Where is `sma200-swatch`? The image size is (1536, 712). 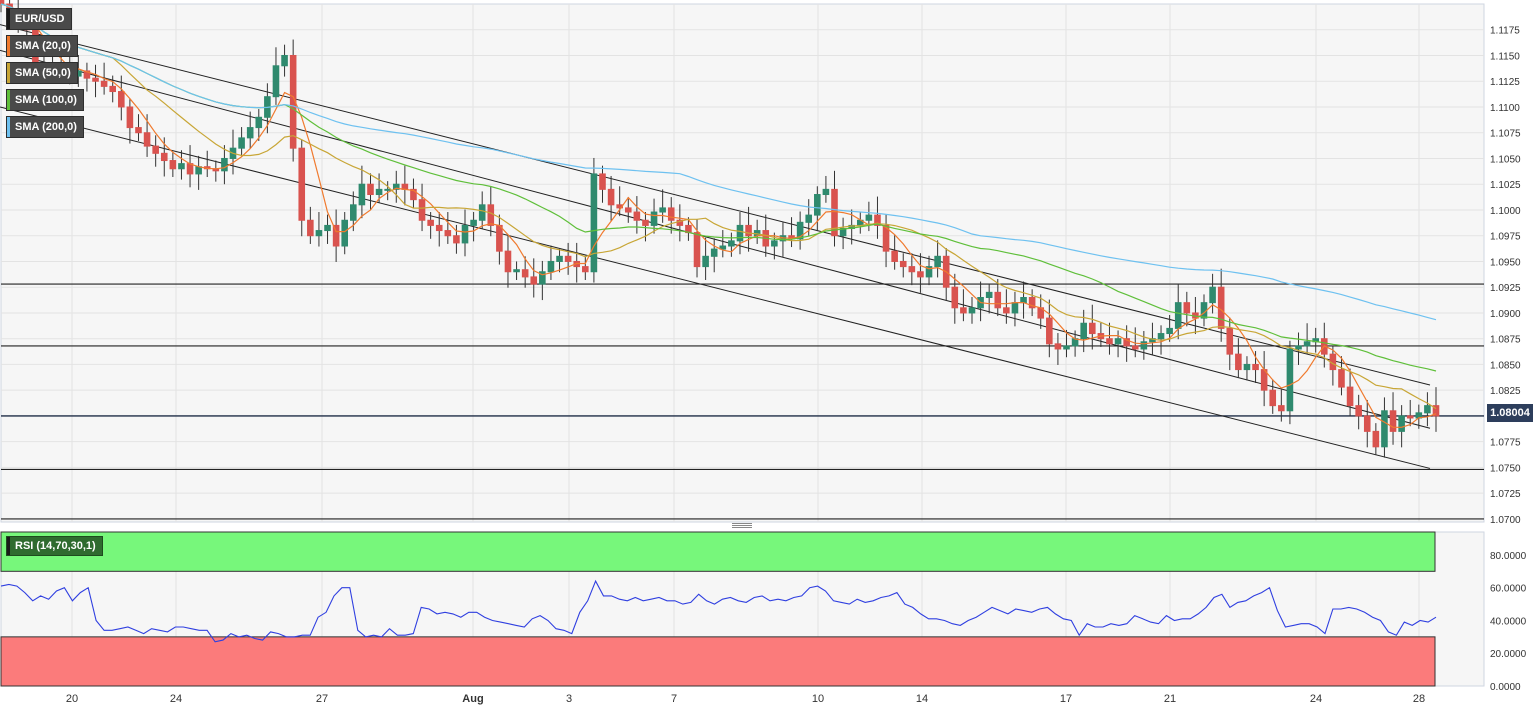 sma200-swatch is located at coordinates (8, 127).